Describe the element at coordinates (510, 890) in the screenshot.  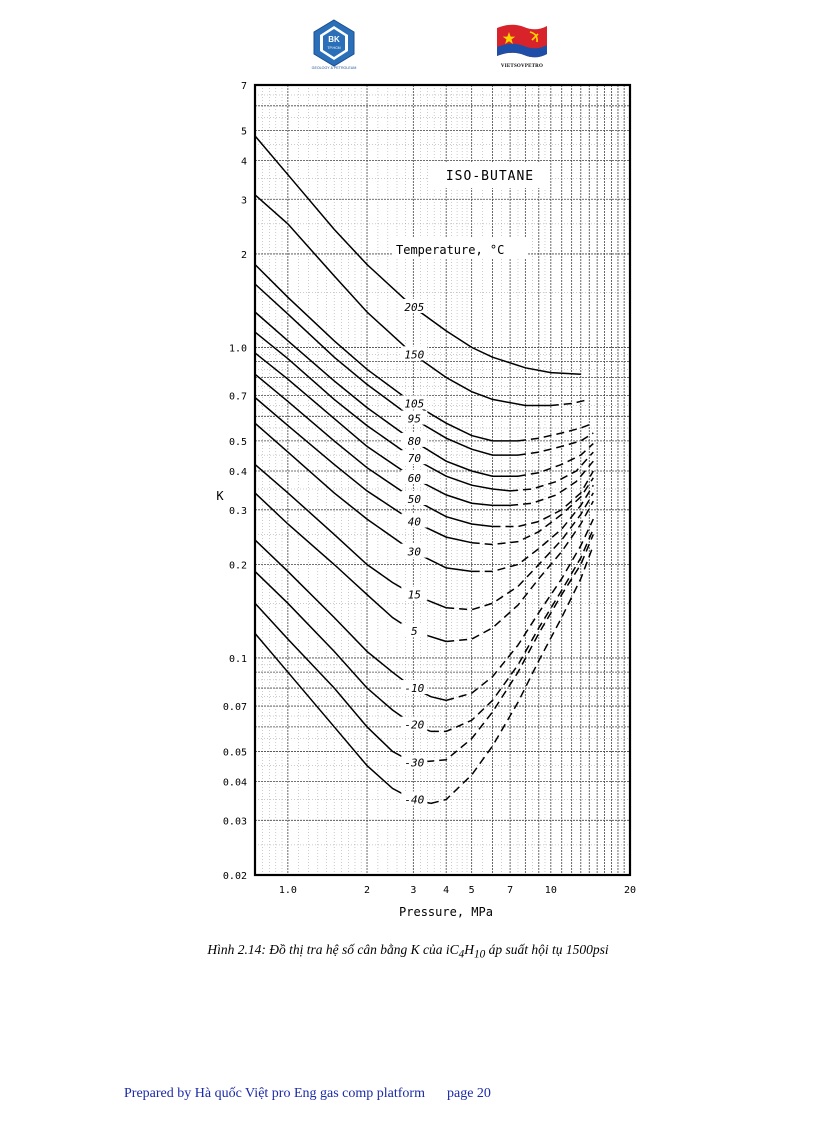
I see `x-tick-label: 7` at that location.